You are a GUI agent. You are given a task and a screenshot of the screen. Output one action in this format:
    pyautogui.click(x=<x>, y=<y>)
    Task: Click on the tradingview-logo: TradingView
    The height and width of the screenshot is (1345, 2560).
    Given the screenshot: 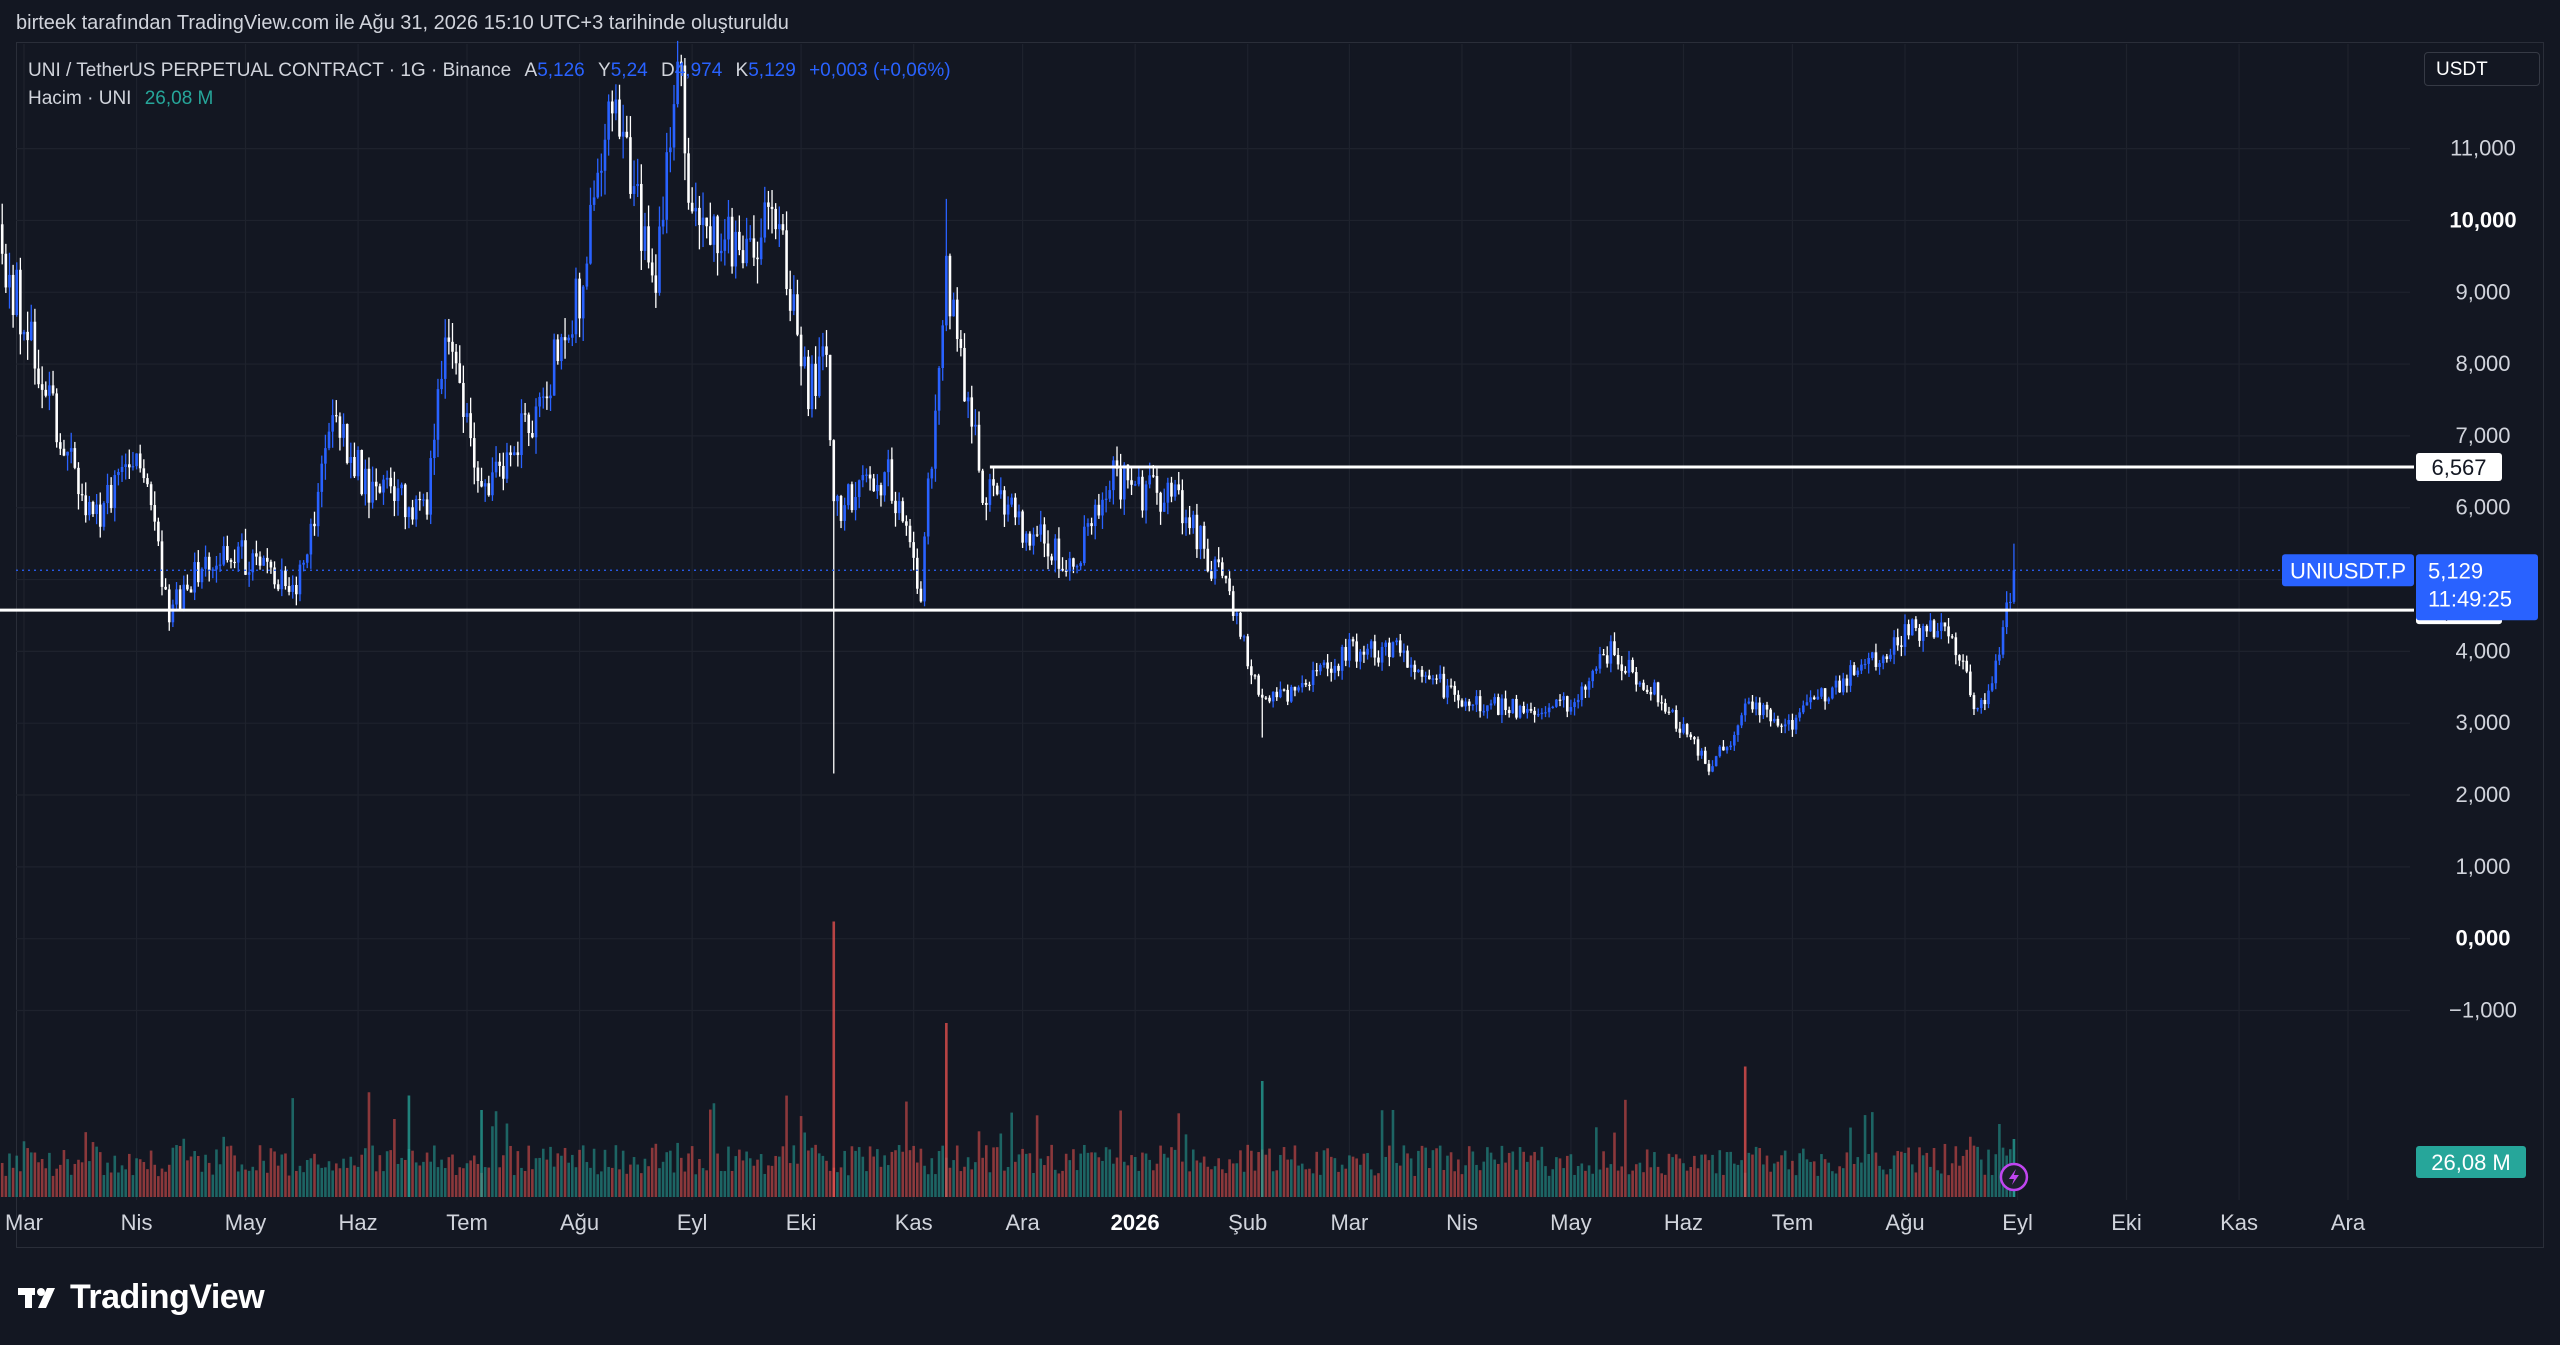 What is the action you would take?
    pyautogui.click(x=141, y=1297)
    